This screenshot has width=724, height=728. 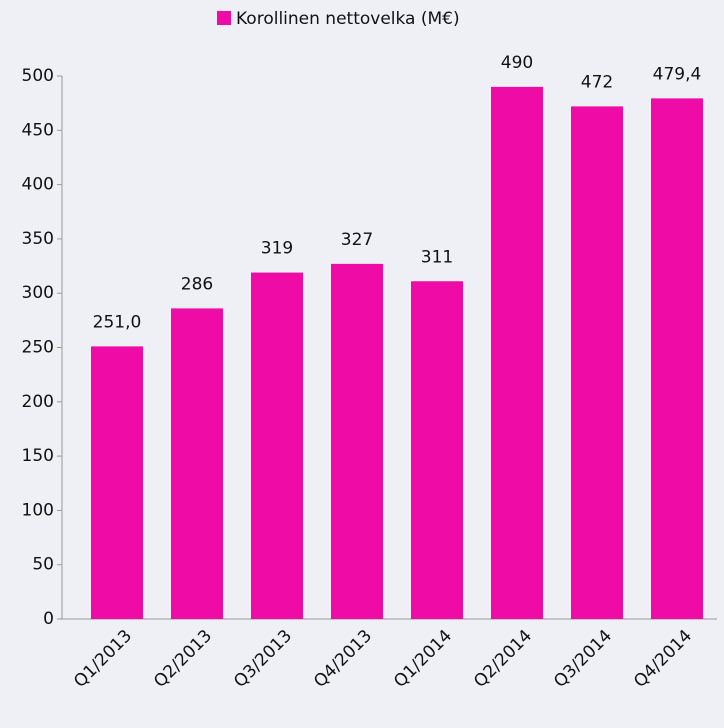 What do you see at coordinates (357, 240) in the screenshot?
I see `value-label: 327` at bounding box center [357, 240].